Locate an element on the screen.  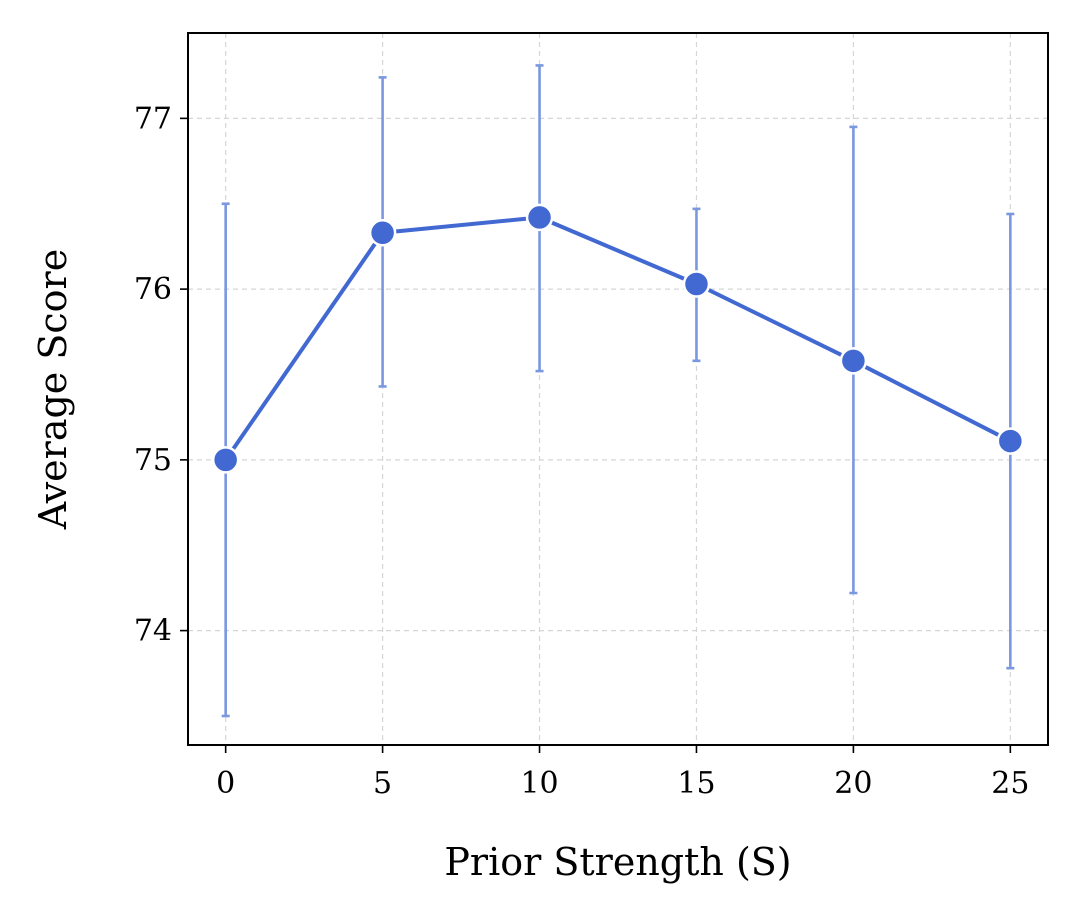
y-tick-label: 76 is located at coordinates (153, 289).